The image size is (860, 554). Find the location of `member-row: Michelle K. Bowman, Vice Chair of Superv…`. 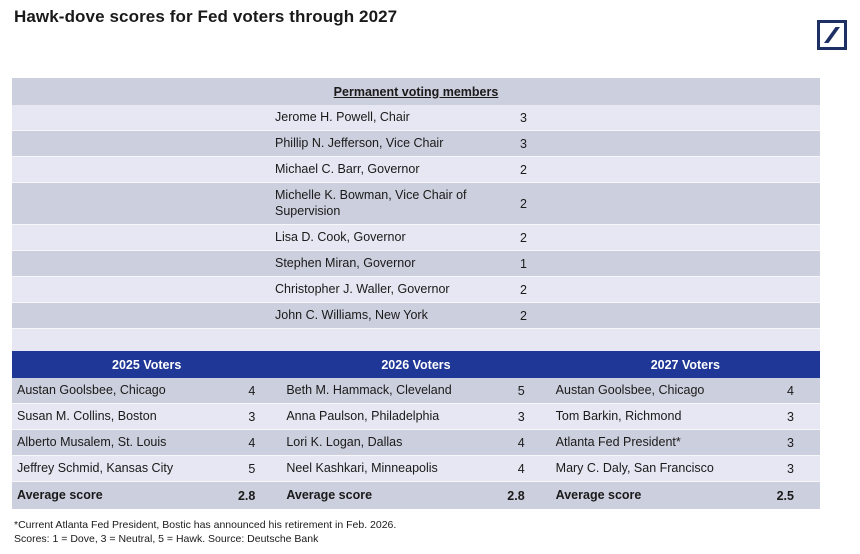

member-row: Michelle K. Bowman, Vice Chair of Superv… is located at coordinates (416, 204).